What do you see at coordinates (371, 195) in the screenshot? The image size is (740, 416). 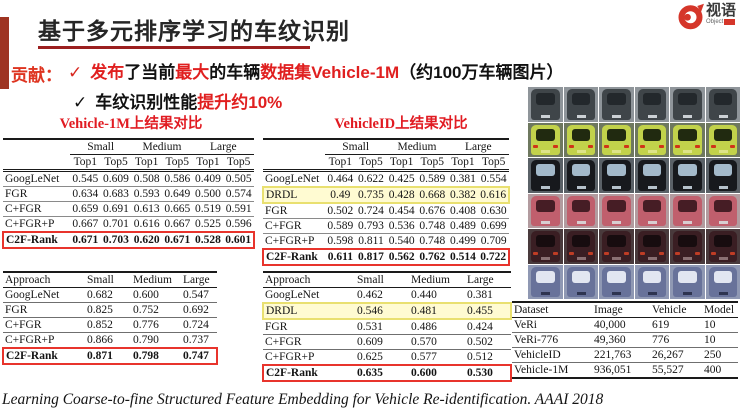 I see `cell-value: 0.735` at bounding box center [371, 195].